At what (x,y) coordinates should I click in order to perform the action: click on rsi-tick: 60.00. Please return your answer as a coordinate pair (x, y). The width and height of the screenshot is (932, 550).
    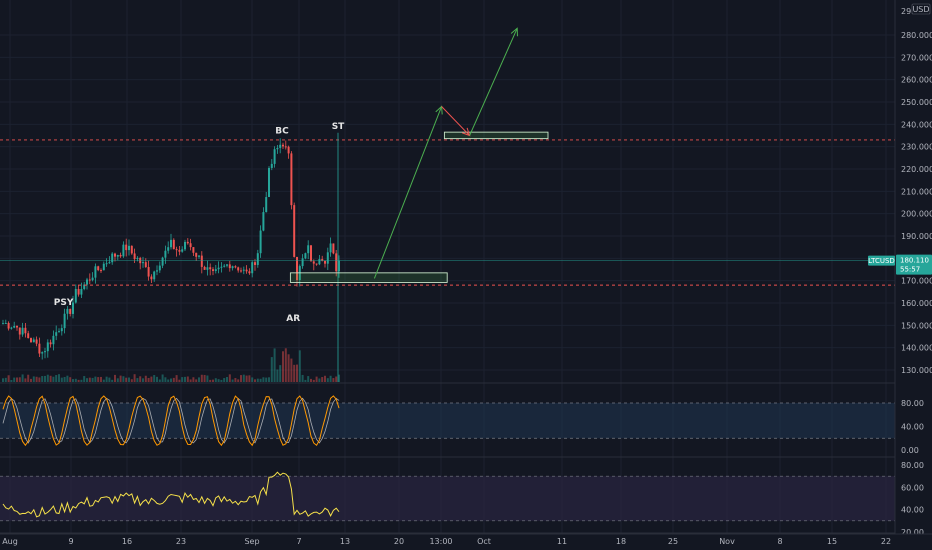
    Looking at the image, I should click on (912, 487).